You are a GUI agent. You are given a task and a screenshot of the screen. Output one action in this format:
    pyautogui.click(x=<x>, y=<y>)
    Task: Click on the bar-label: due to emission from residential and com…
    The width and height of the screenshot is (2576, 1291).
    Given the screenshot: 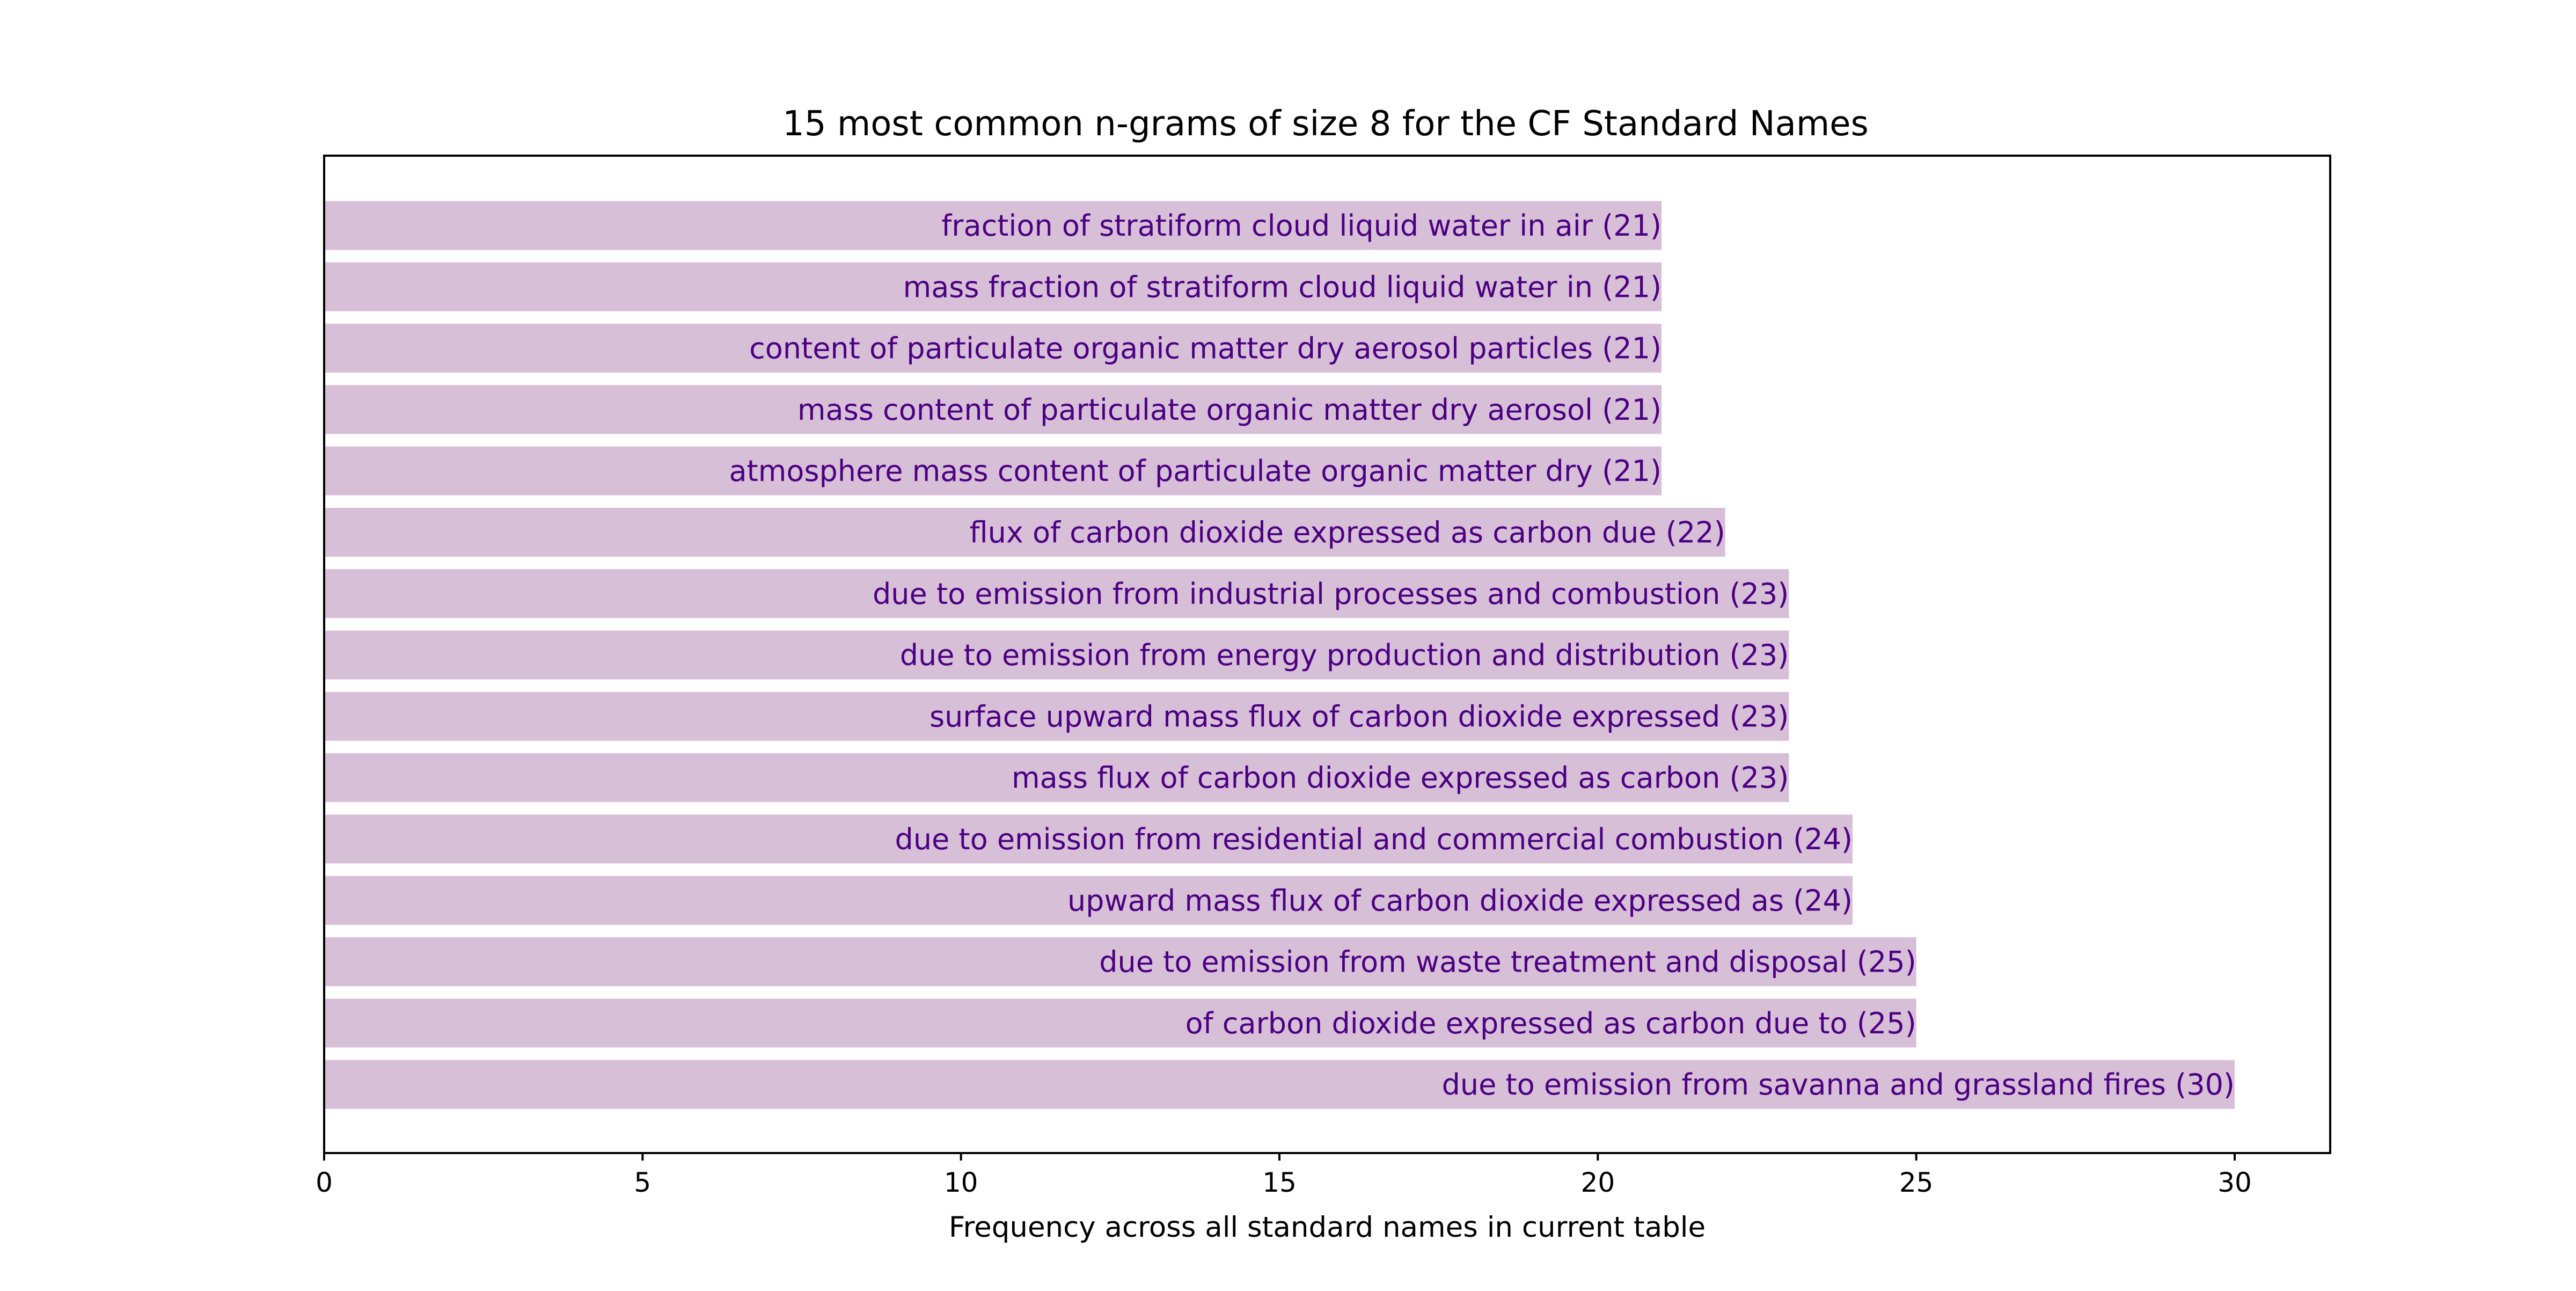 What is the action you would take?
    pyautogui.click(x=1374, y=839)
    